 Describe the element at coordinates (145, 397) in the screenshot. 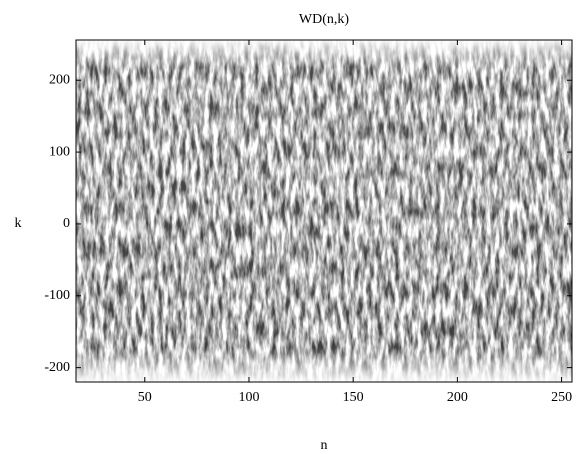

I see `x-tick-label: 50` at that location.